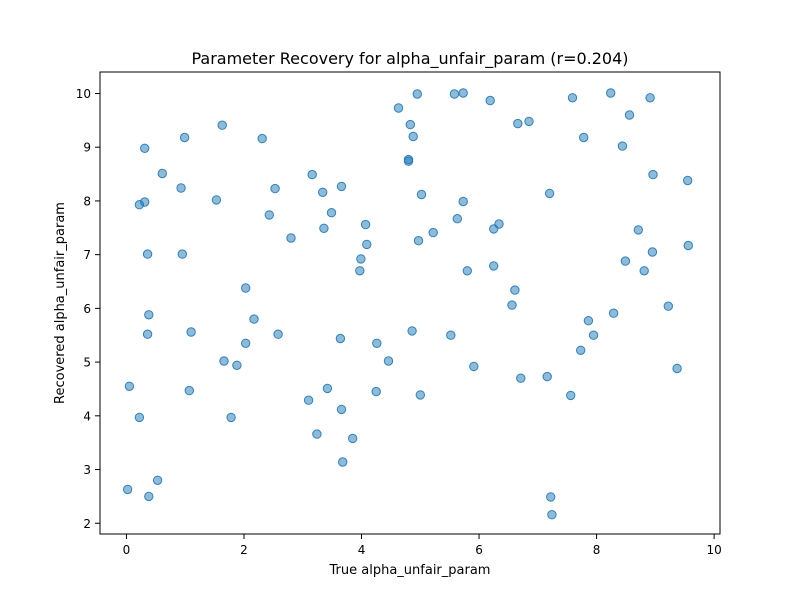 The image size is (800, 600). I want to click on y-tick-label: 5, so click(87, 363).